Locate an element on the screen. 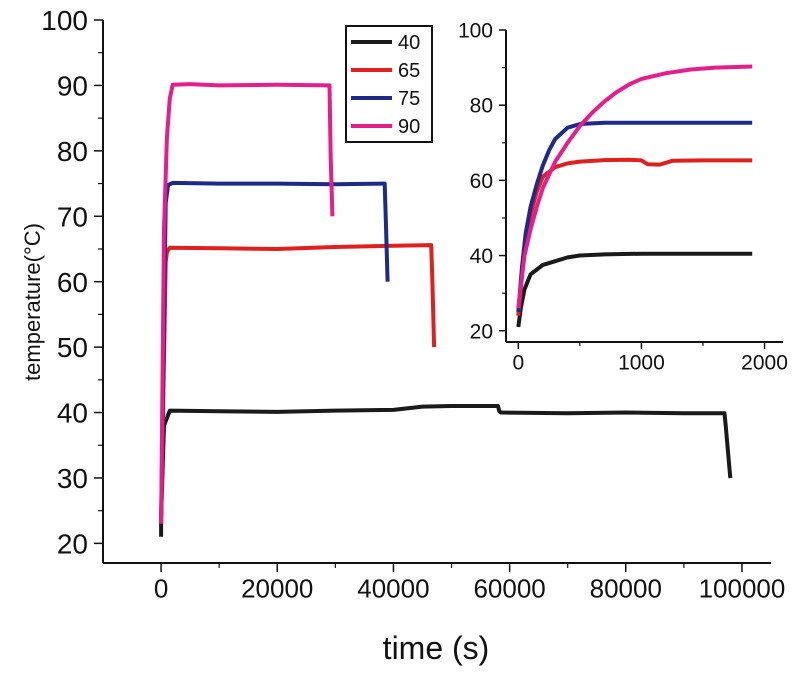 Image resolution: width=800 pixels, height=680 pixels. main-x-tick-label: 0 is located at coordinates (161, 588).